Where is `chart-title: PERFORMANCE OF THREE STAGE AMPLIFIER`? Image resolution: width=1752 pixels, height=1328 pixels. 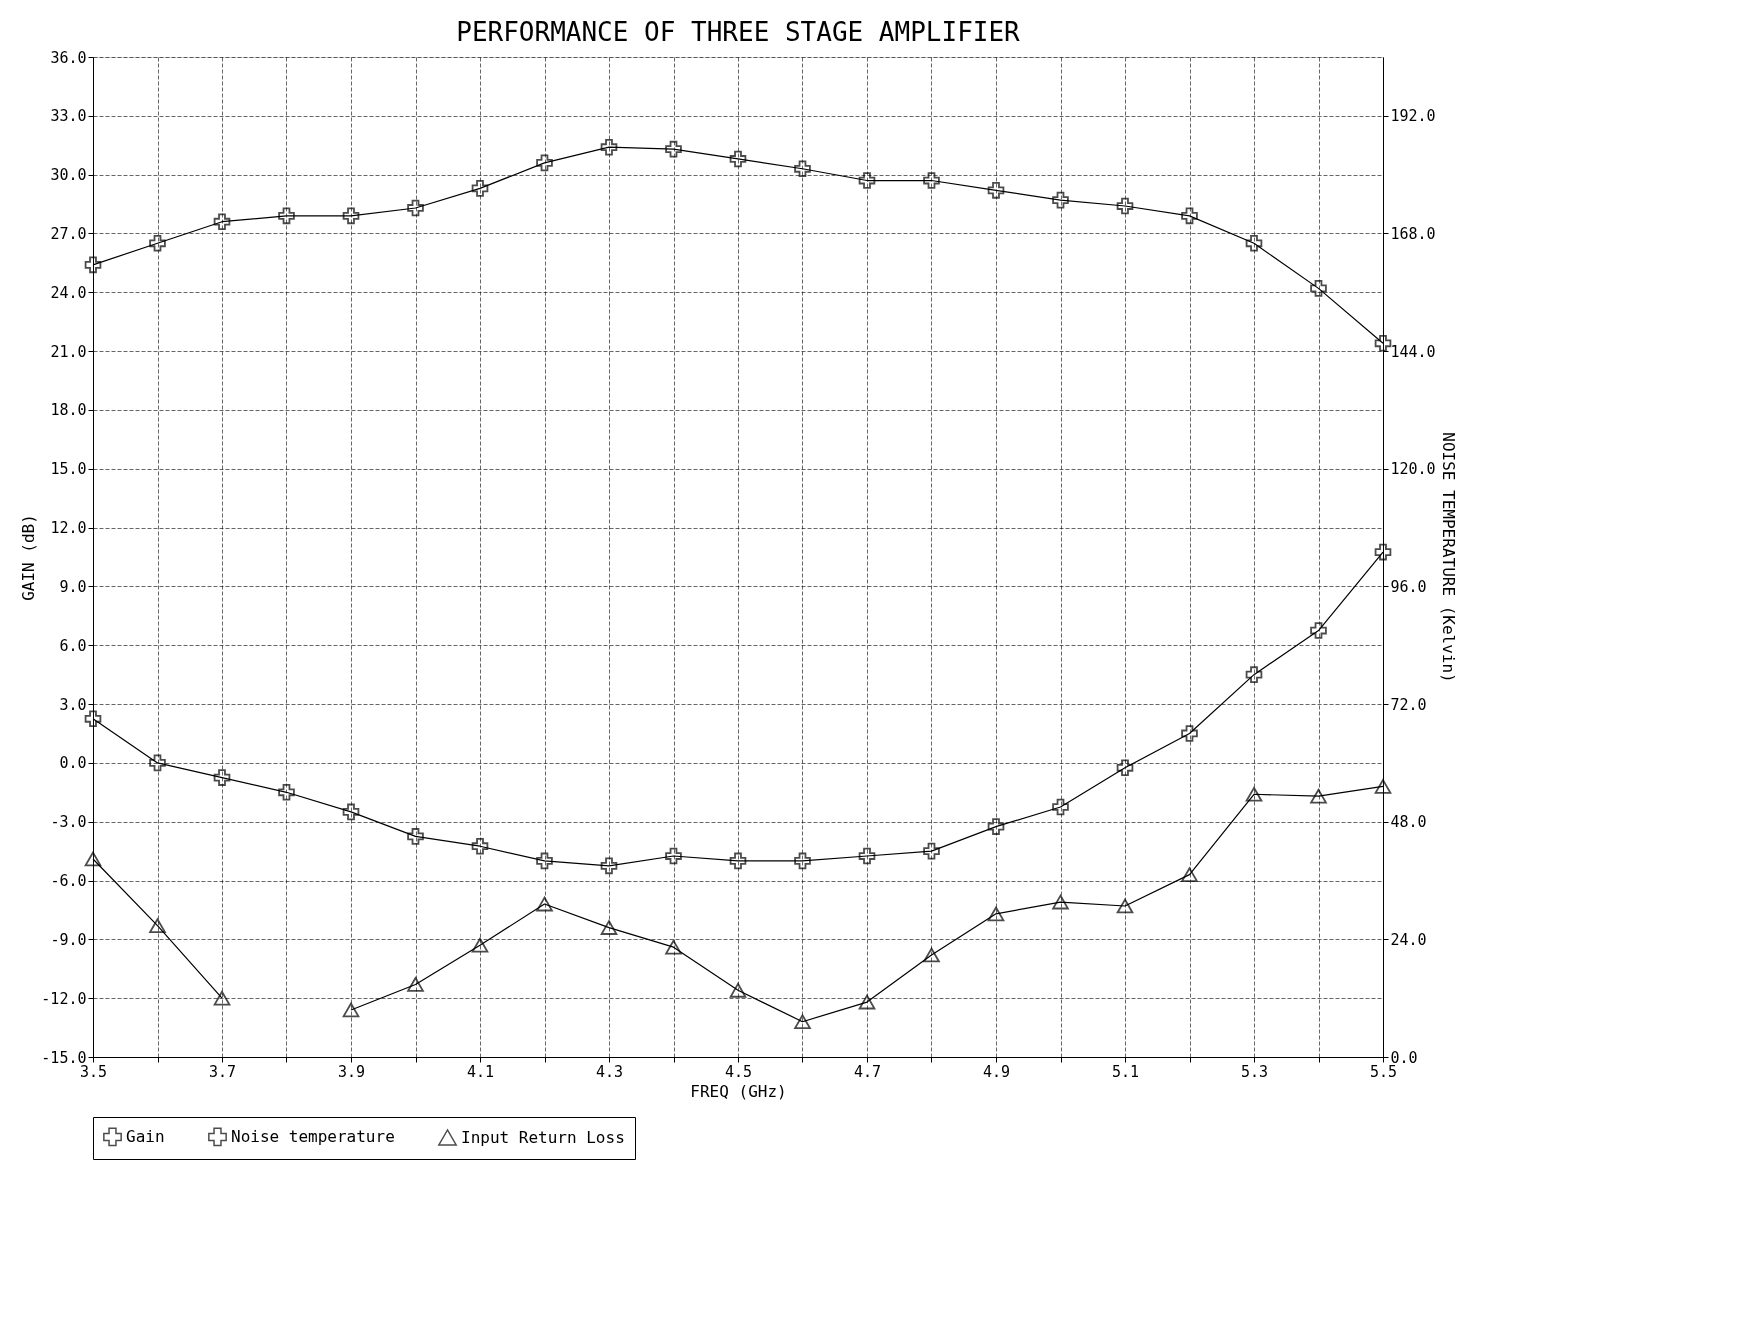
chart-title: PERFORMANCE OF THREE STAGE AMPLIFIER is located at coordinates (738, 32).